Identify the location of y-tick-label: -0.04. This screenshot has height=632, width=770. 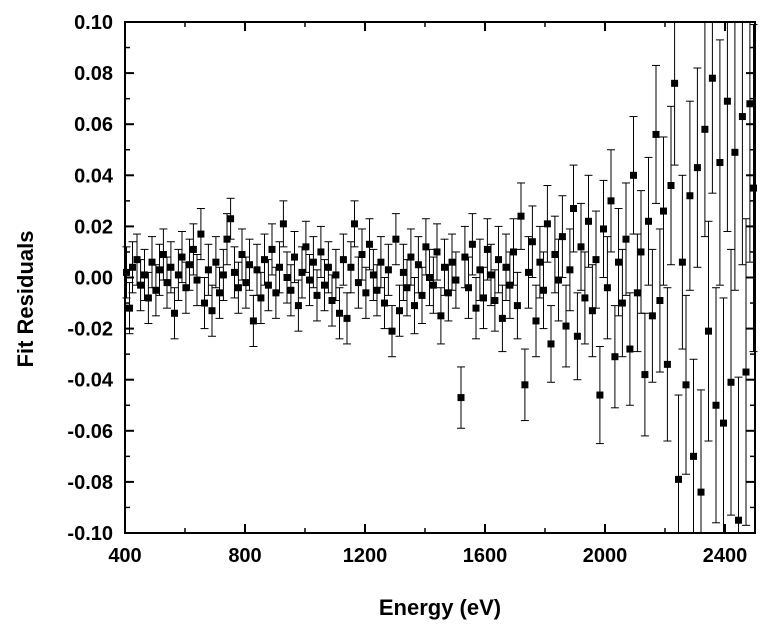
(90, 381).